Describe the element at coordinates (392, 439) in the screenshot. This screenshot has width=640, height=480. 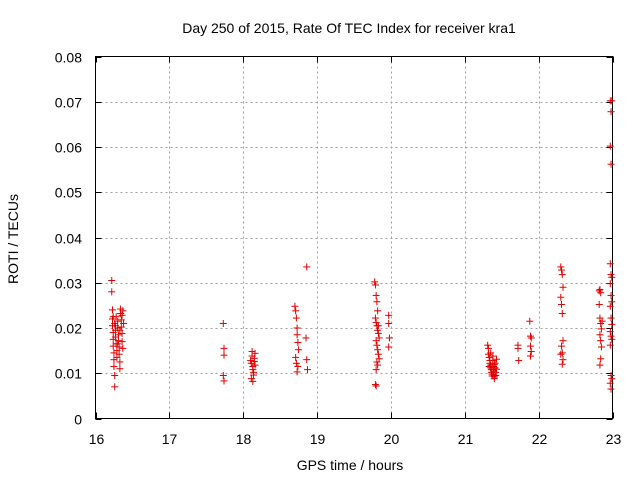
I see `x-tick-label: 20` at that location.